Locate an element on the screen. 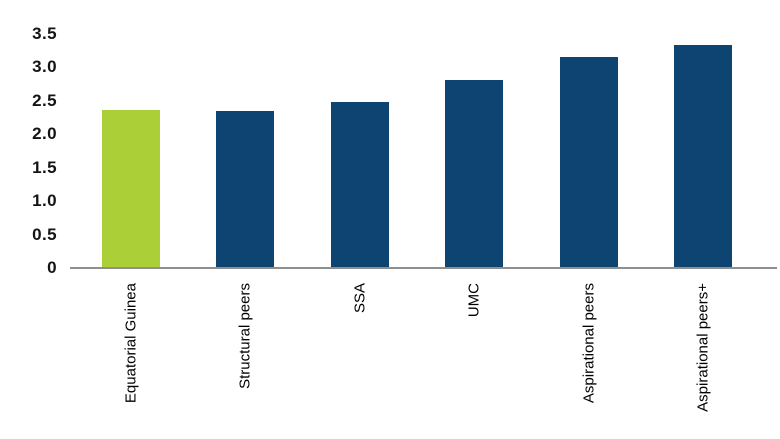 Image resolution: width=780 pixels, height=439 pixels. bar-umc is located at coordinates (474, 173).